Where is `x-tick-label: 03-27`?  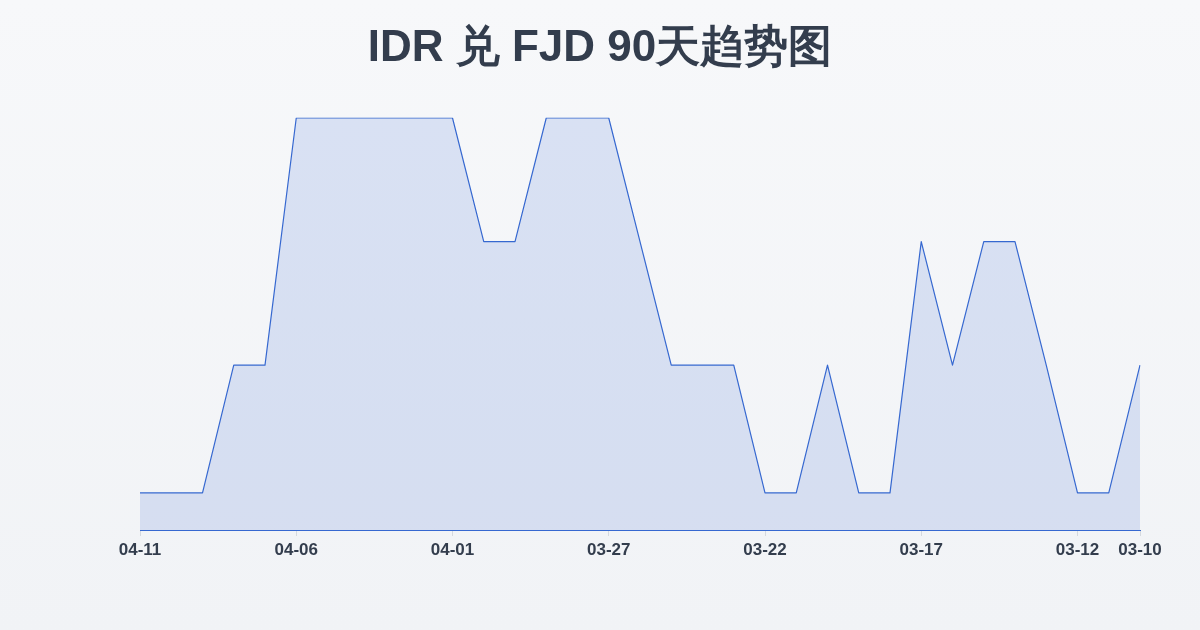
x-tick-label: 03-27 is located at coordinates (609, 549).